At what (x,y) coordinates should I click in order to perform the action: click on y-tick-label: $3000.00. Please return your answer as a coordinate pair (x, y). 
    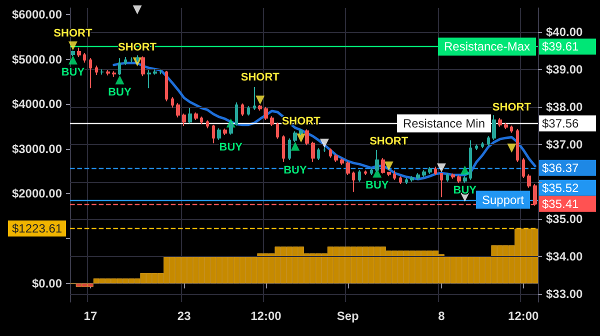
    Looking at the image, I should click on (37, 149).